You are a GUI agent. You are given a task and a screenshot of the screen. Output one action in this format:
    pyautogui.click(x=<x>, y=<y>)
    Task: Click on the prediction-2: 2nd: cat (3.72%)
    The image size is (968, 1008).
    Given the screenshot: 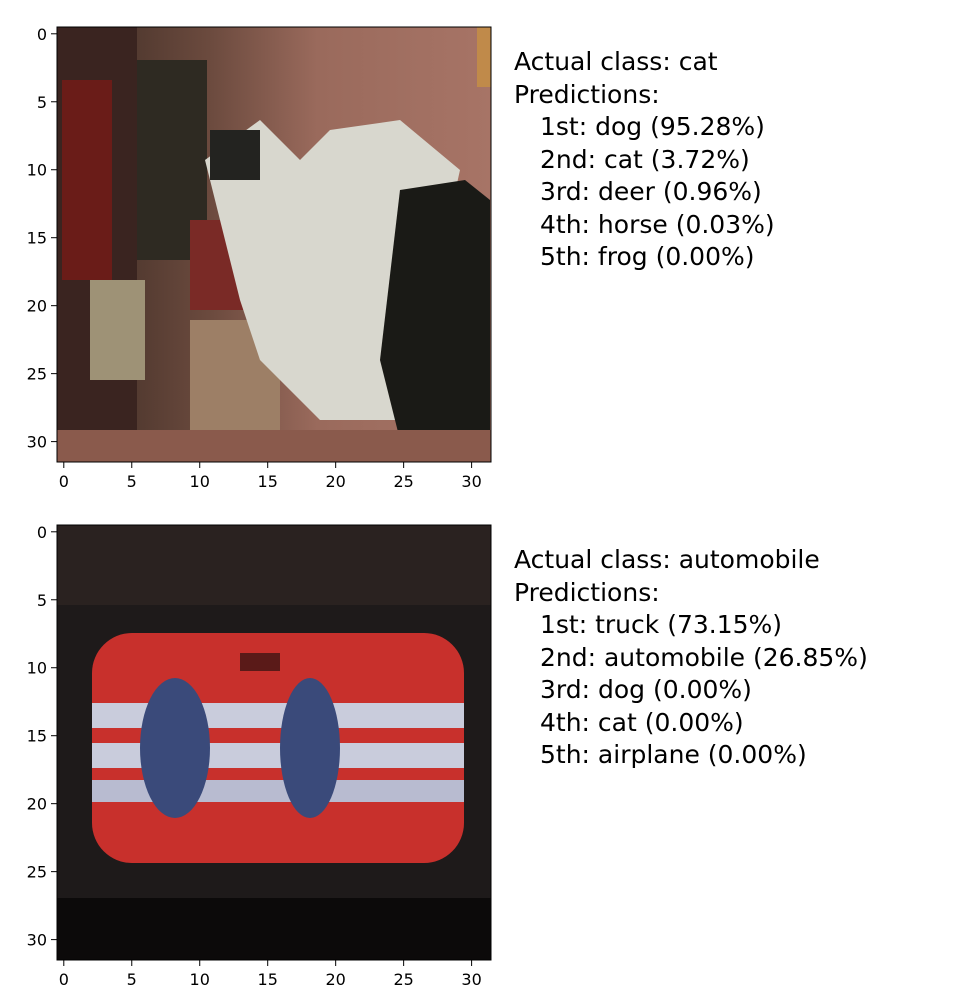 What is the action you would take?
    pyautogui.click(x=645, y=159)
    